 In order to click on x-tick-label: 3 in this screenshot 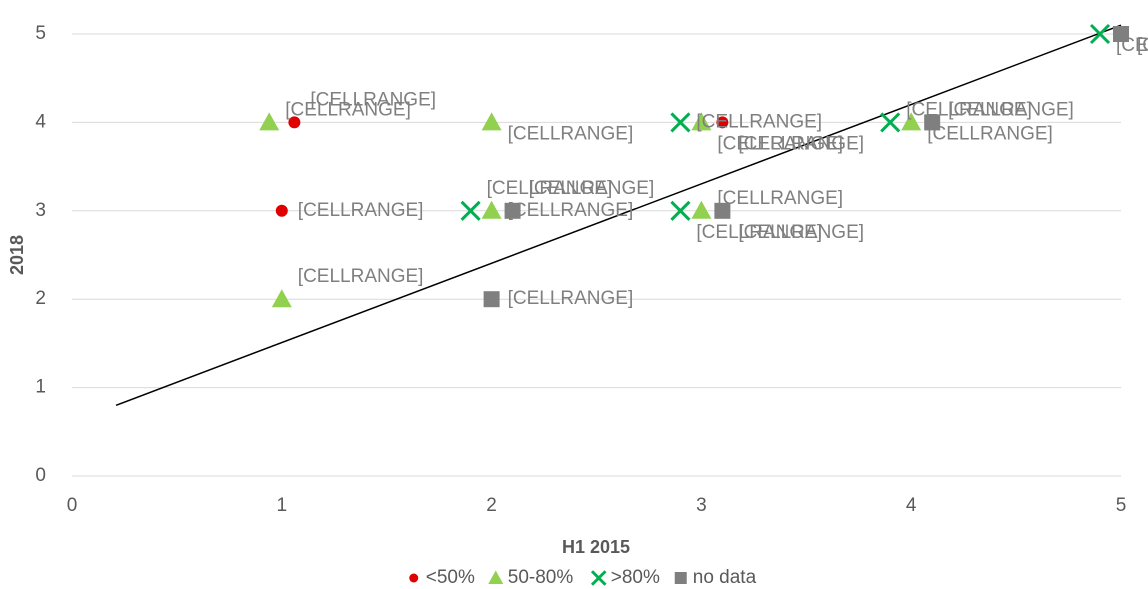, I will do `click(701, 505)`.